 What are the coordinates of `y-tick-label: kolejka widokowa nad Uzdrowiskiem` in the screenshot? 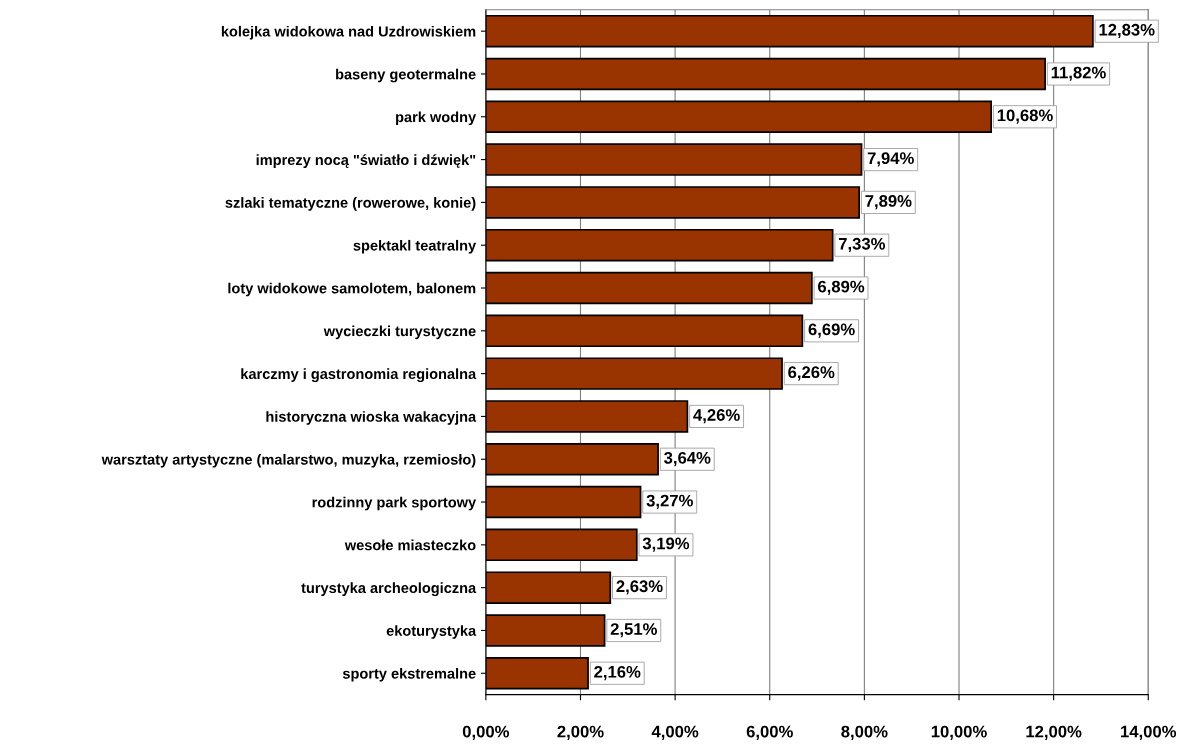 It's located at (348, 32).